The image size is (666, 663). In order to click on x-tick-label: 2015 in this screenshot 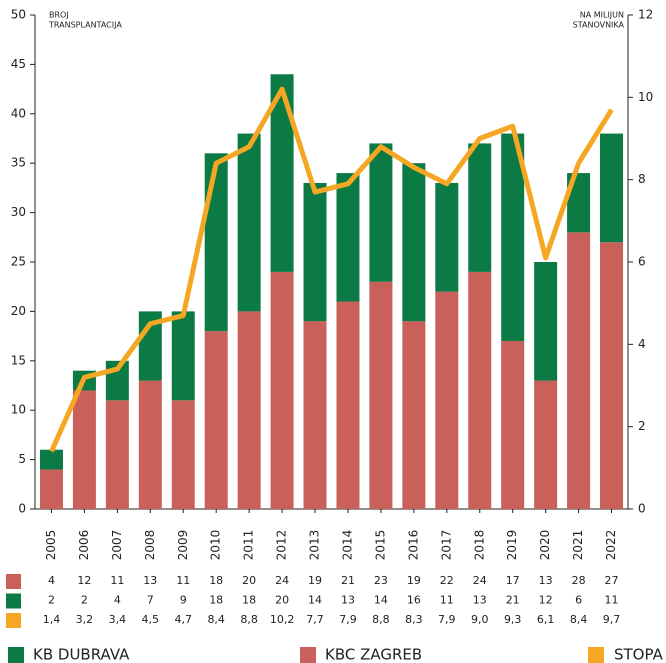, I will do `click(380, 545)`.